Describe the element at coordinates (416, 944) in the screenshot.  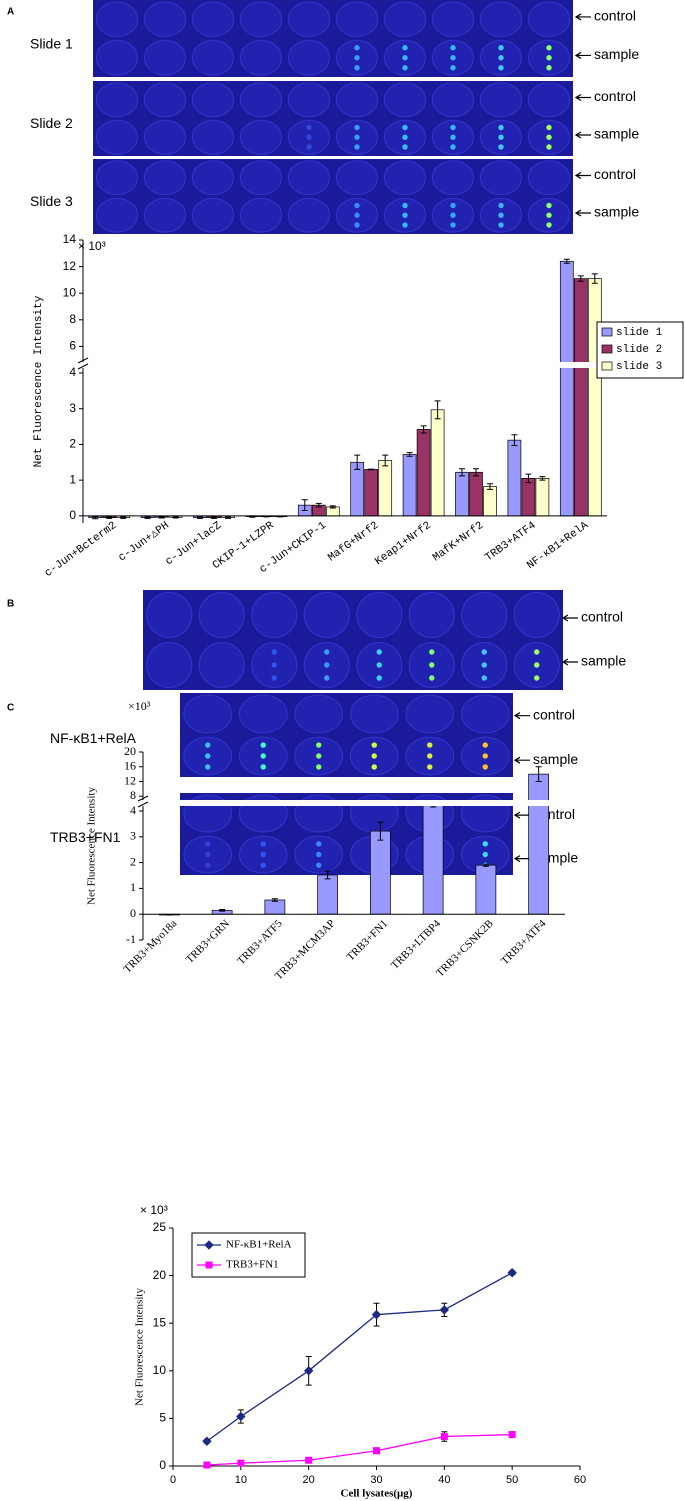
I see `x-tick-label: TRB3+LTBP4` at that location.